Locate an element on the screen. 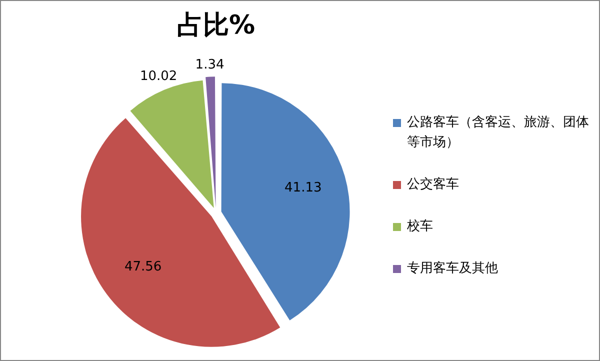  legend-label: 公路客车（含客运、旅游、团体等市场） is located at coordinates (498, 133).